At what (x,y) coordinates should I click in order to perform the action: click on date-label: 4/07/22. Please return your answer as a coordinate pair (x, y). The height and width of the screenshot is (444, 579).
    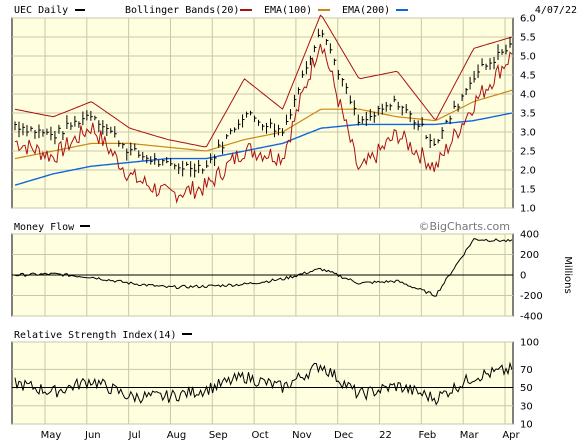
    Looking at the image, I should click on (556, 10).